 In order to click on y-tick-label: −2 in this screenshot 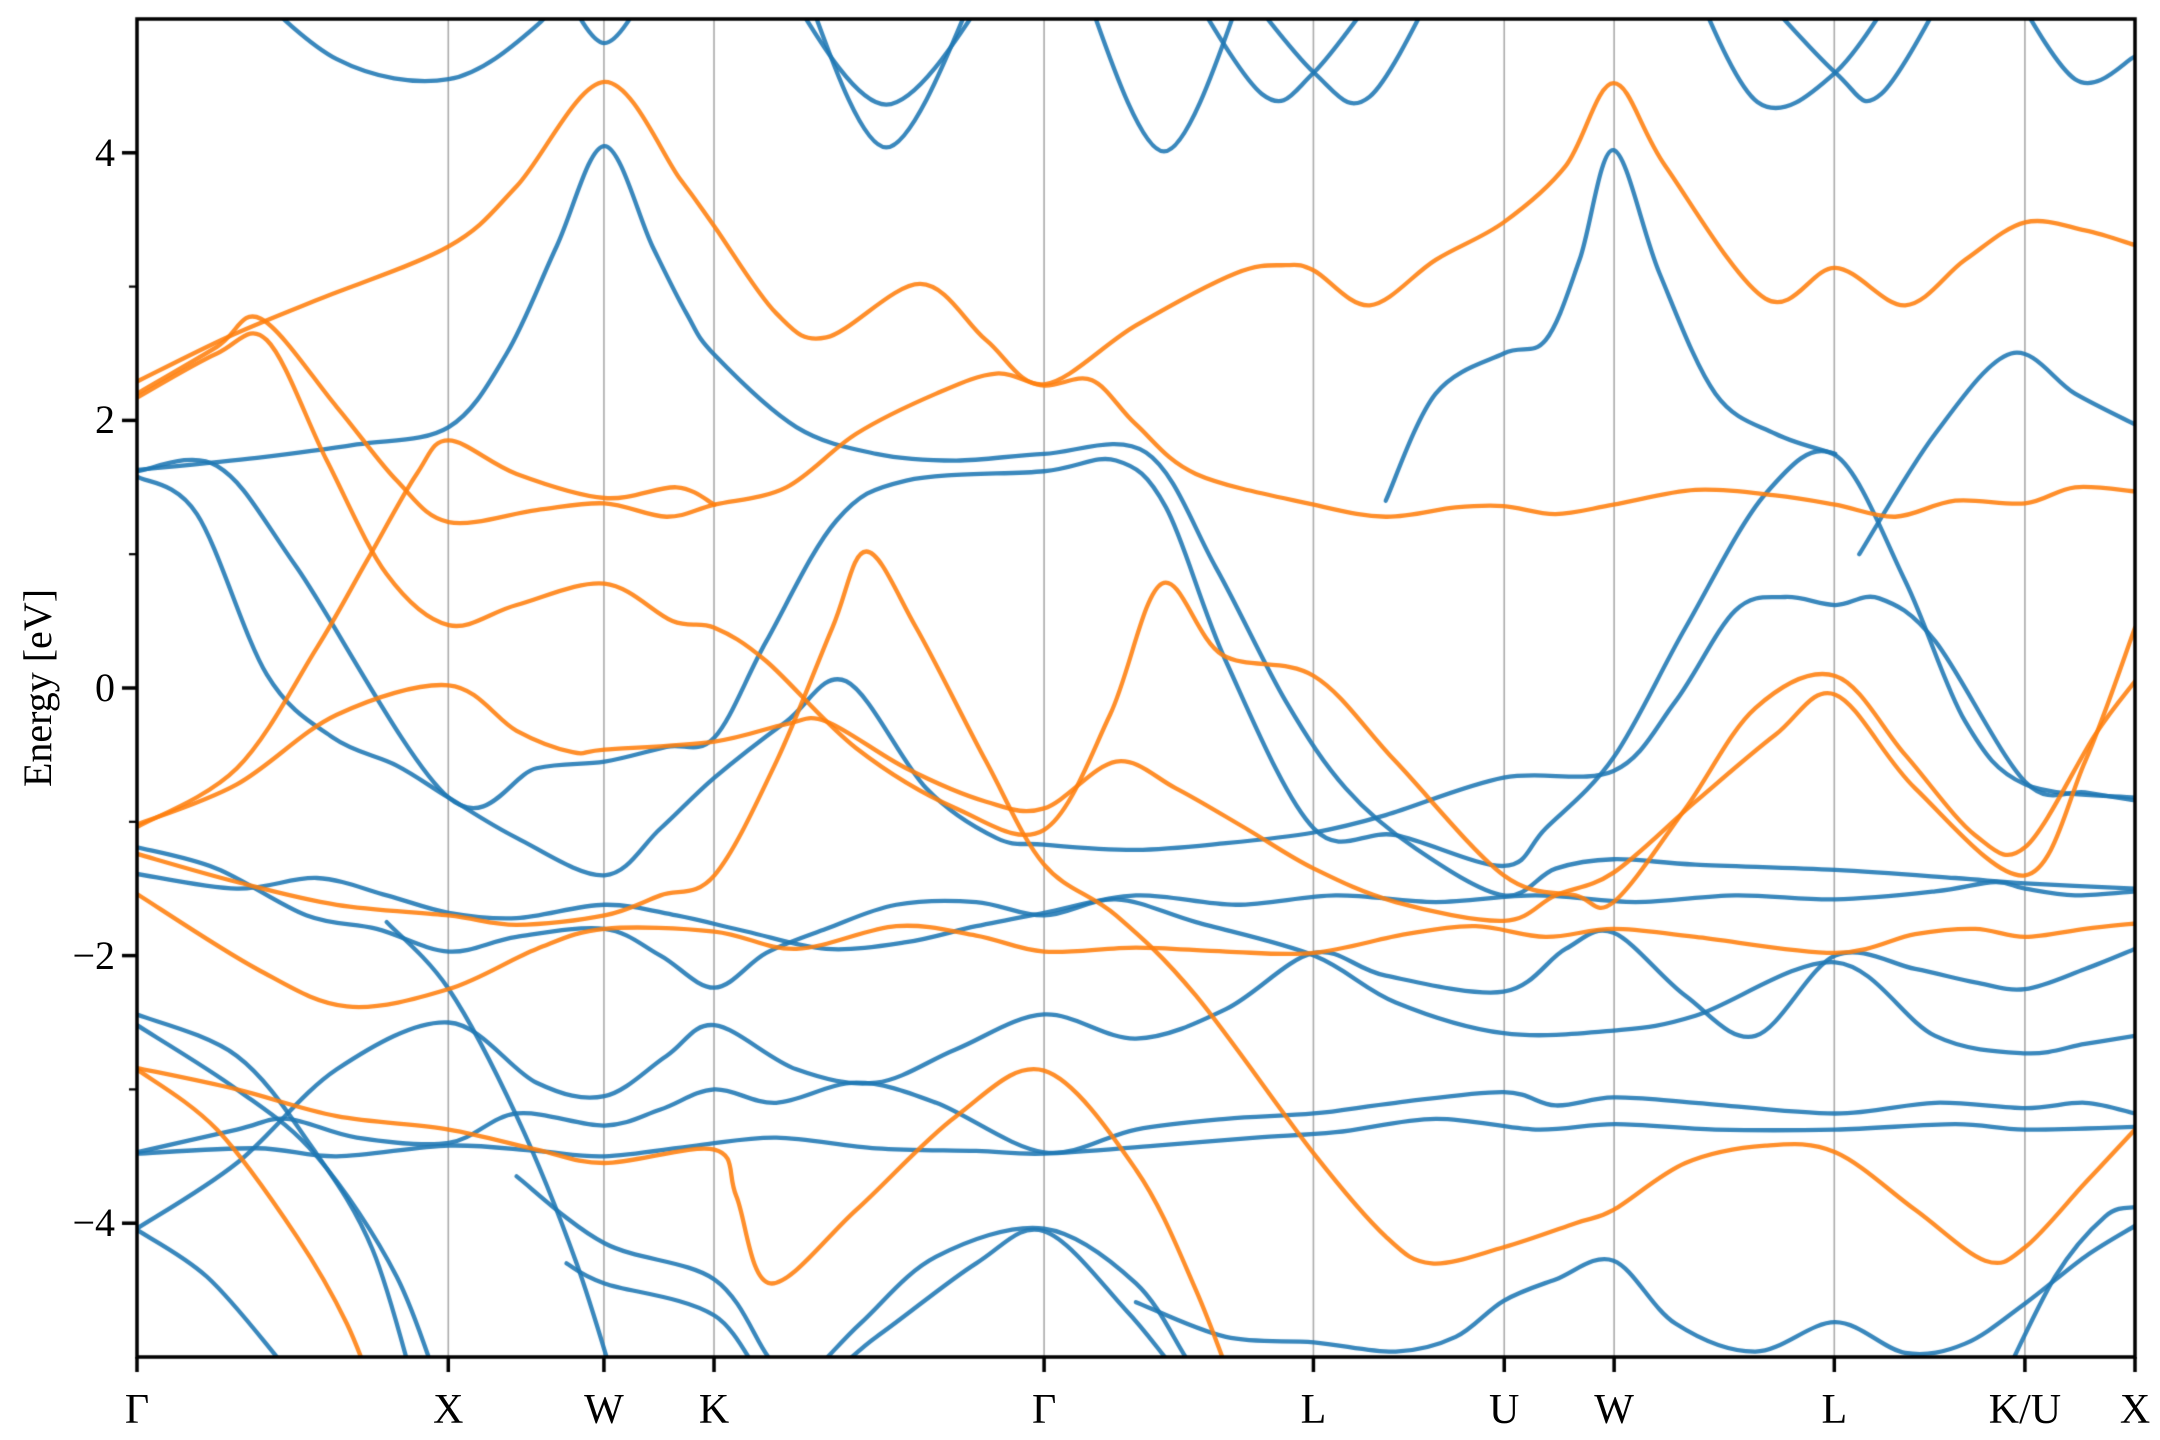, I will do `click(93, 955)`.